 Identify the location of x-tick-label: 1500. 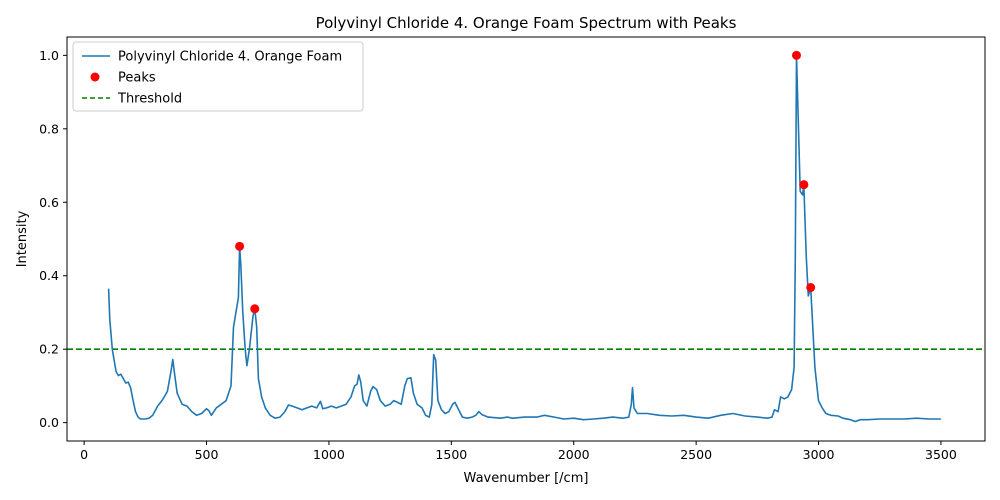
(451, 454).